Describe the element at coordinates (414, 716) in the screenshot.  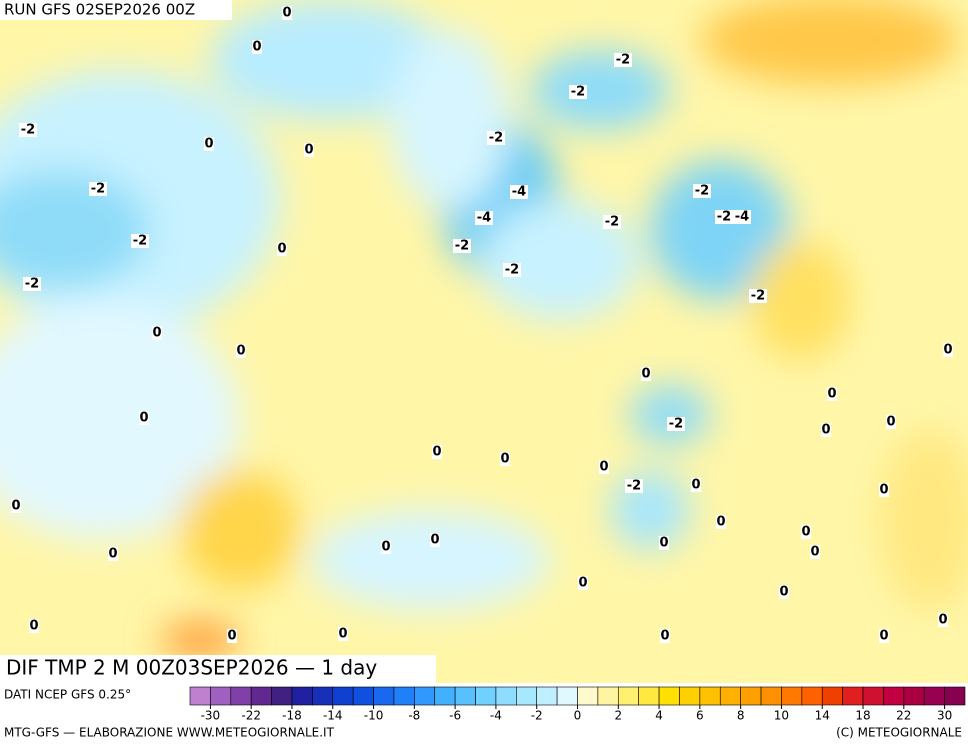
I see `colorbar-tick-label: -8` at that location.